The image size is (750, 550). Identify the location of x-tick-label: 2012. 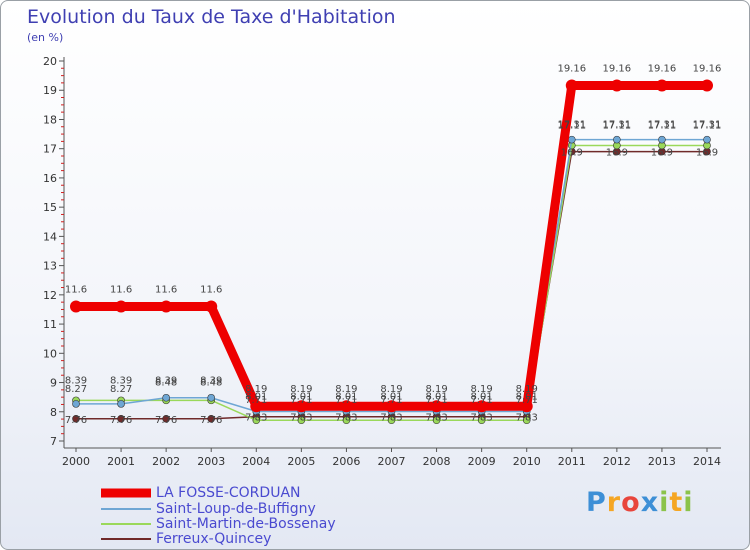
(617, 461).